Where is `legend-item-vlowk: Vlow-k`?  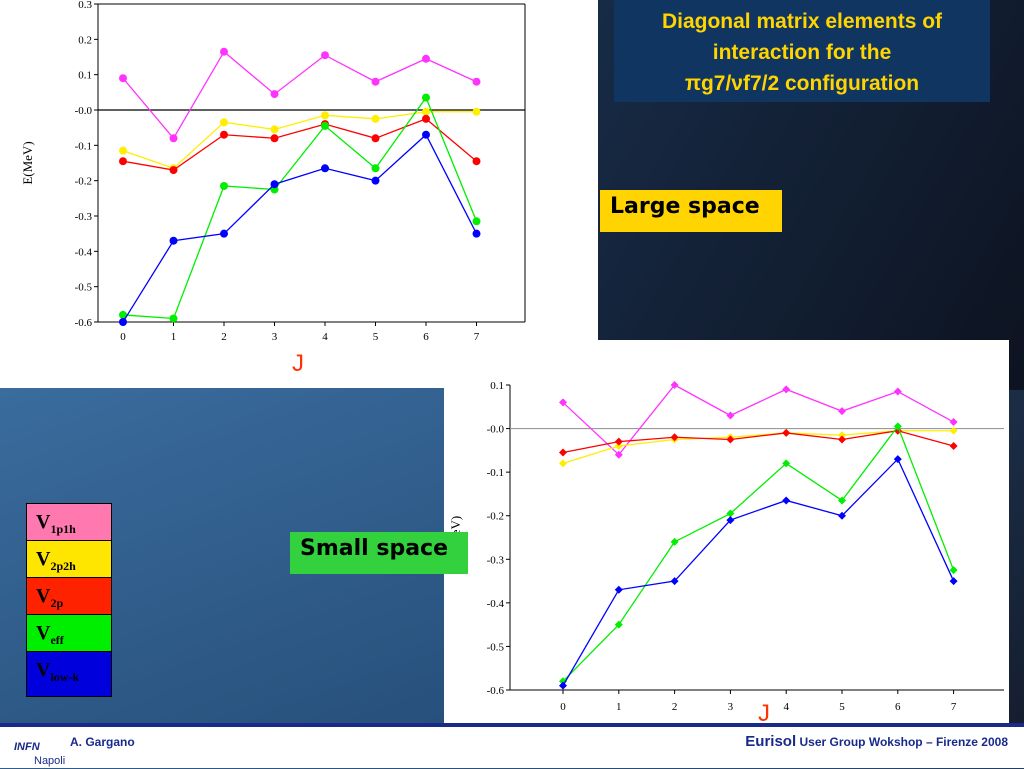
legend-item-vlowk: Vlow-k is located at coordinates (69, 674).